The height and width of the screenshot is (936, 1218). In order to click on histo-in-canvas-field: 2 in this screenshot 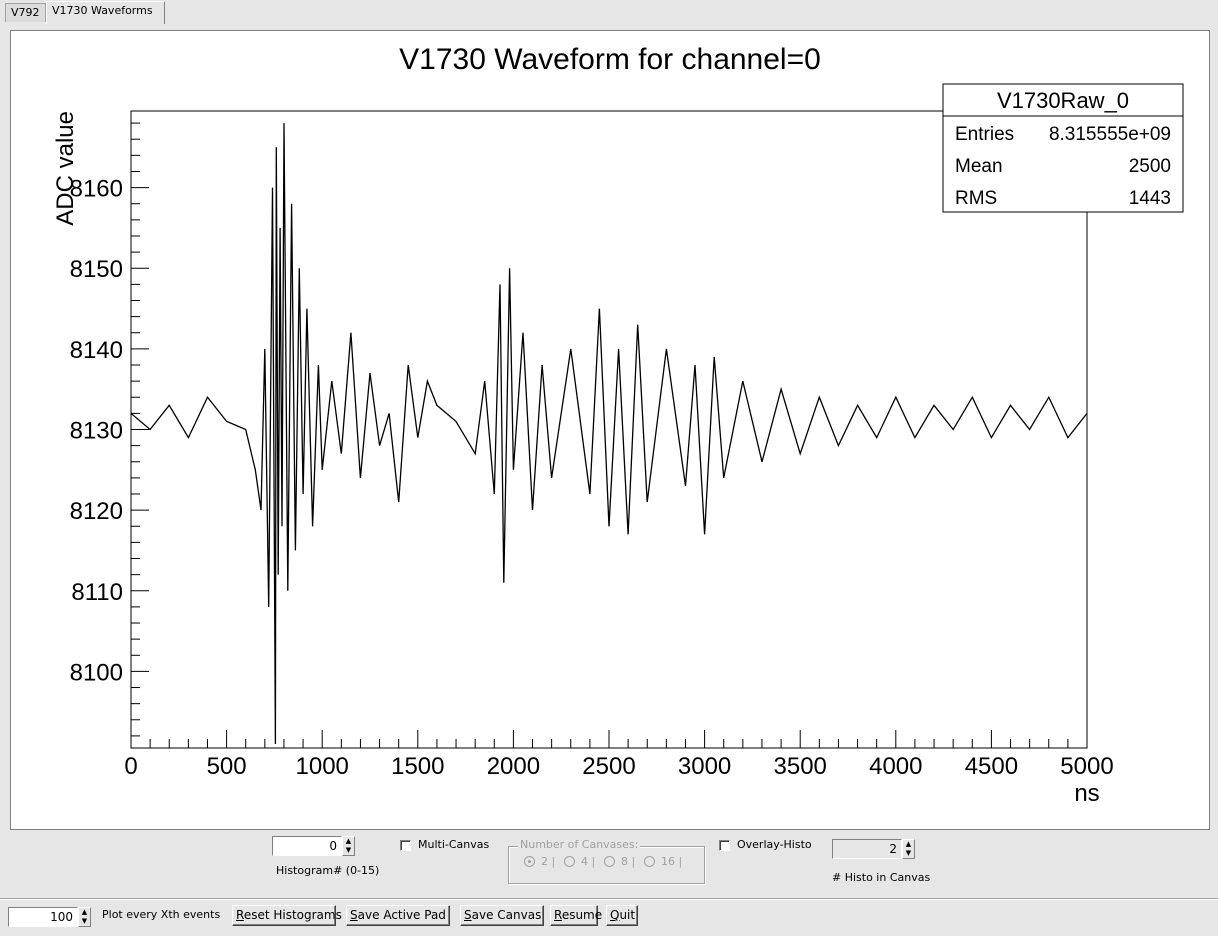, I will do `click(867, 849)`.